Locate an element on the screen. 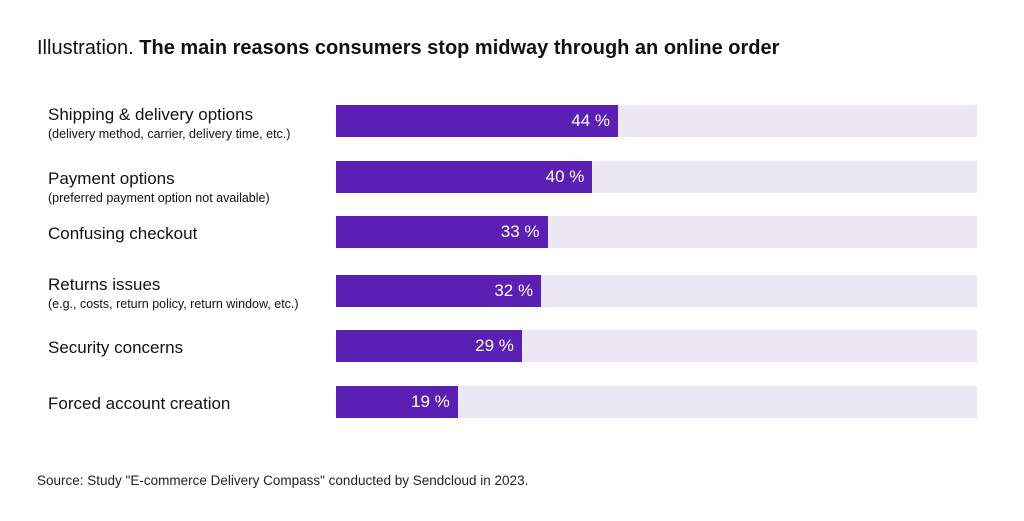 The width and height of the screenshot is (1024, 521). category-name: Payment options is located at coordinates (111, 178).